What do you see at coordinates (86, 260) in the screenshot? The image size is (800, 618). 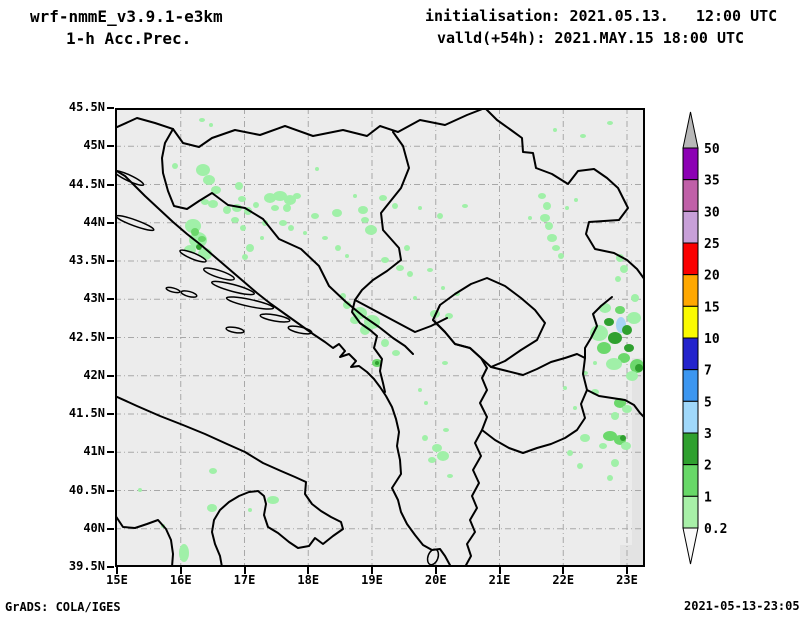 I see `y-axis-tick-label: 43.5N` at bounding box center [86, 260].